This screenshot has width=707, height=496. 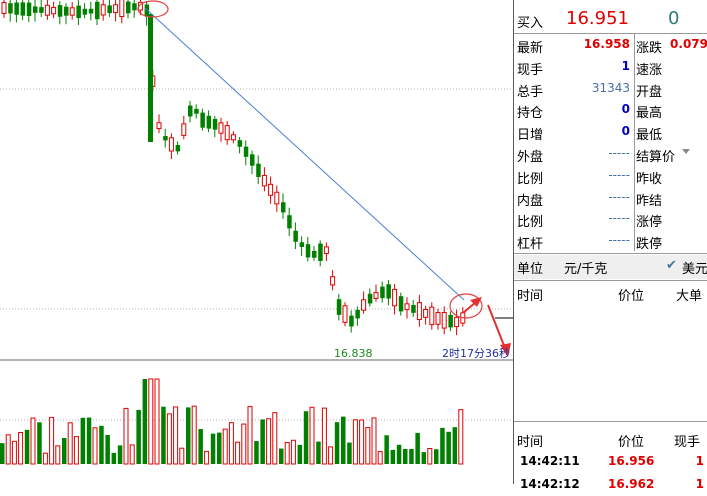 I want to click on quote-row: 日增 0 最低, so click(x=610, y=132).